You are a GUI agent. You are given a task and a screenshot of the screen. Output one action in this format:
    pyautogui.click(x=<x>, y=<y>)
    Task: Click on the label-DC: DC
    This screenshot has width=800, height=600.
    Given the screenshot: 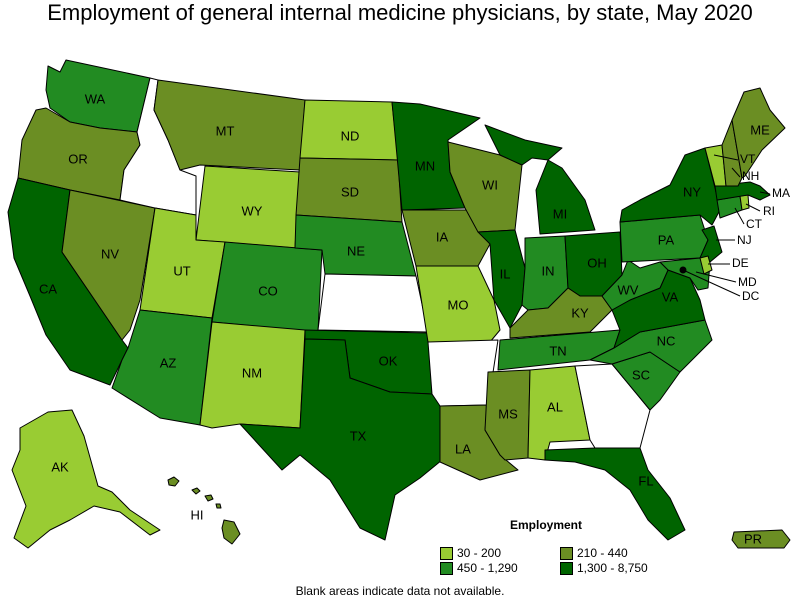 What is the action you would take?
    pyautogui.click(x=751, y=296)
    